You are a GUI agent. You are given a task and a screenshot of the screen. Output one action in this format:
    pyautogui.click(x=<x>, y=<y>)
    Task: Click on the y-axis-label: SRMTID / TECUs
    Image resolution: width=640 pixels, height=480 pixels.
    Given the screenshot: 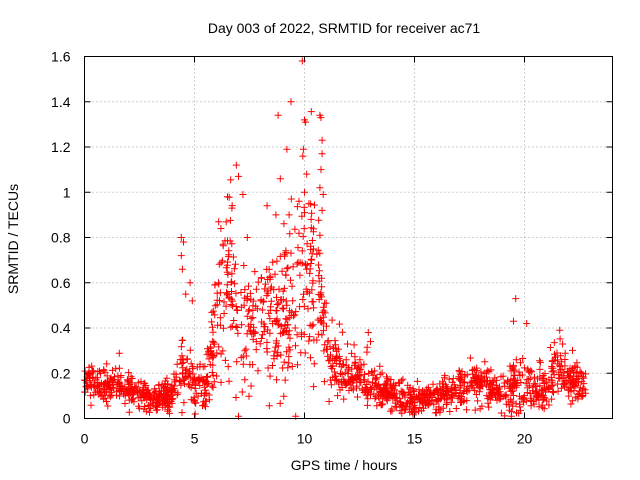 What is the action you would take?
    pyautogui.click(x=13, y=239)
    